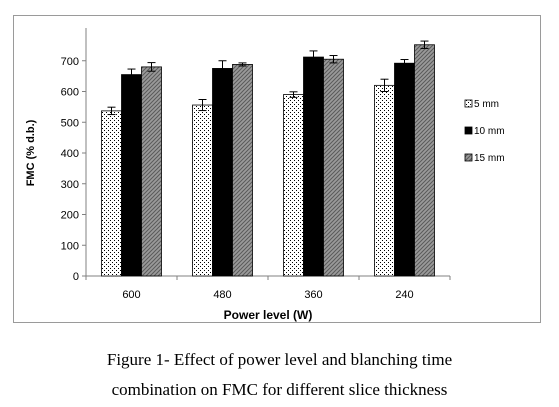 Image resolution: width=559 pixels, height=407 pixels. What do you see at coordinates (131, 295) in the screenshot?
I see `x-tick-label: 600` at bounding box center [131, 295].